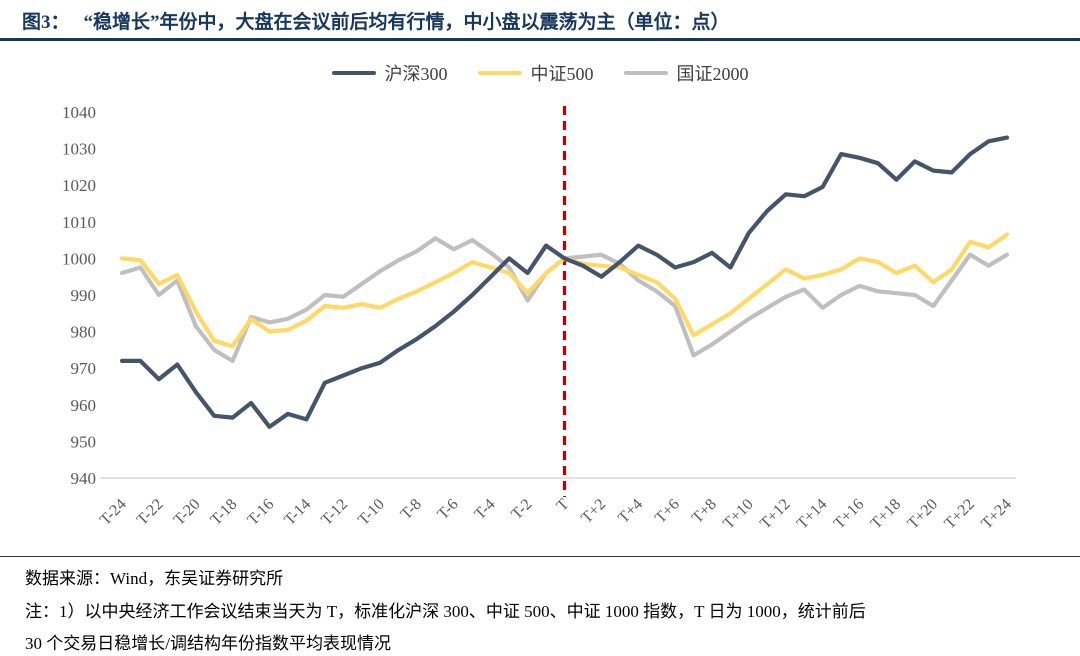 Image resolution: width=1080 pixels, height=656 pixels. I want to click on x-axis-tick-label: T+22, so click(959, 514).